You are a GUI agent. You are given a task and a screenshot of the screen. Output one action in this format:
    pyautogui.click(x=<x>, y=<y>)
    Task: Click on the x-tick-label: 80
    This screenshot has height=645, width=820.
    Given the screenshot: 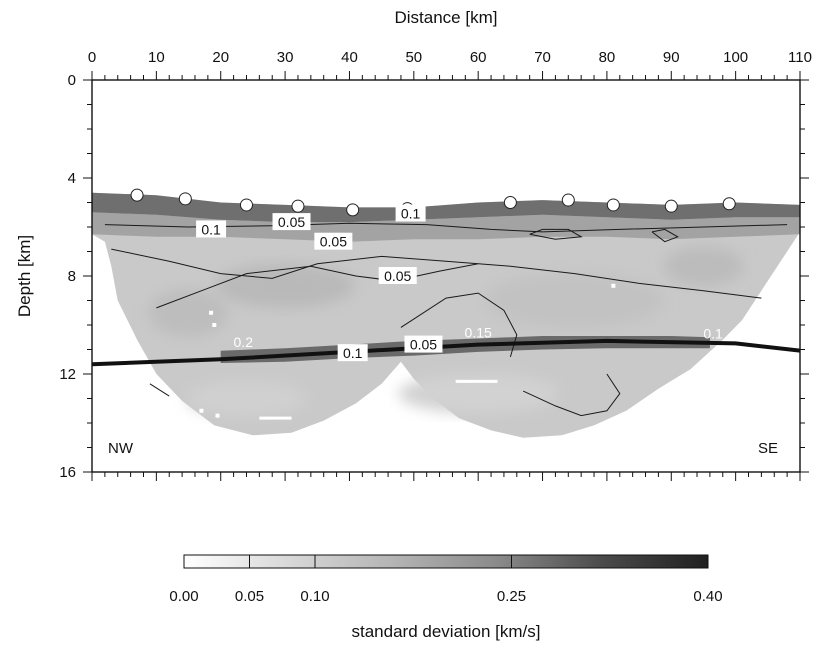 What is the action you would take?
    pyautogui.click(x=607, y=57)
    